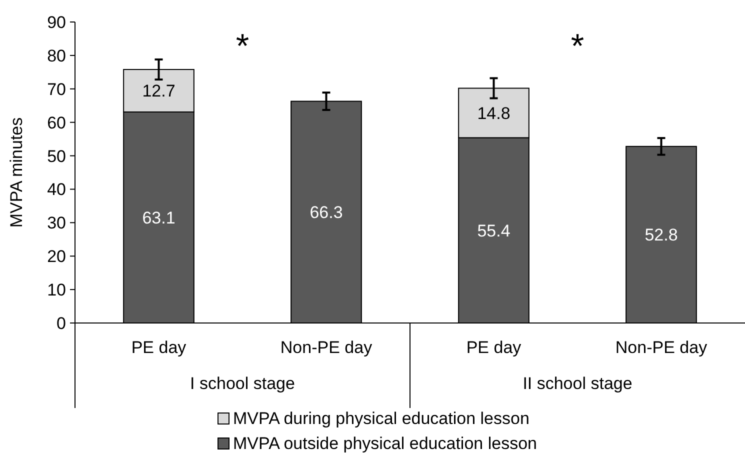 The width and height of the screenshot is (745, 462). I want to click on data-label: 12.7, so click(159, 91).